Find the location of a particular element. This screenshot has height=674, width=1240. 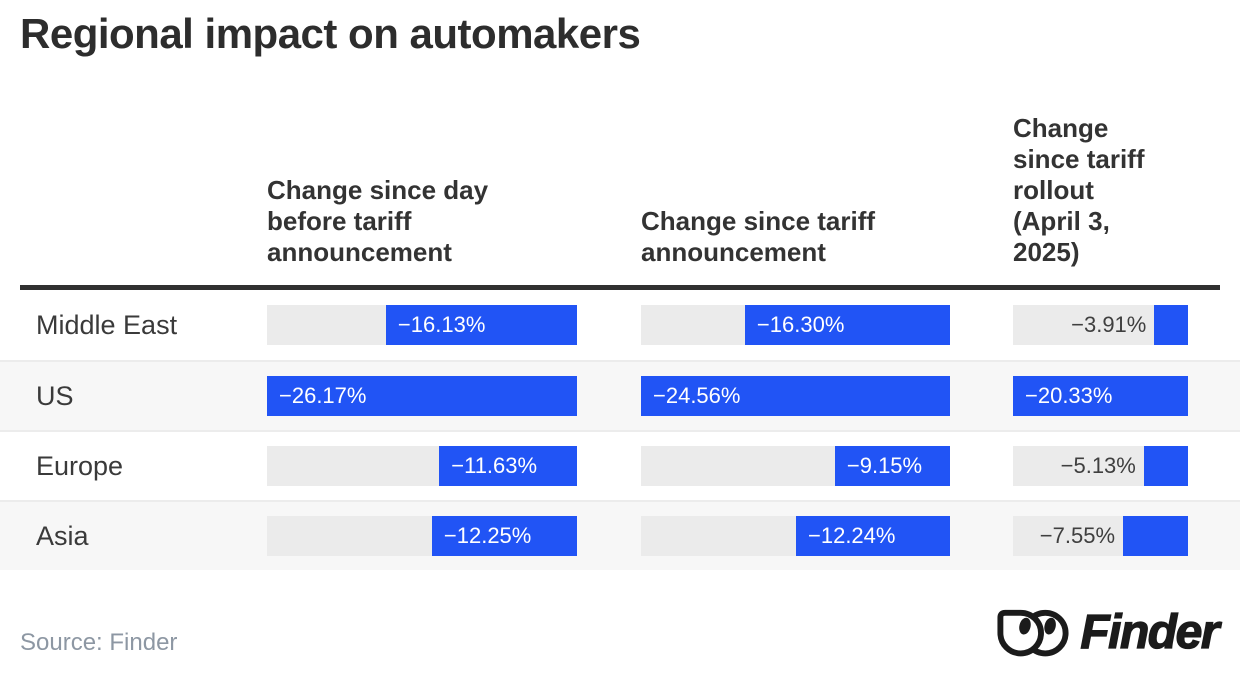

bar-cell: −12.25% is located at coordinates (422, 536).